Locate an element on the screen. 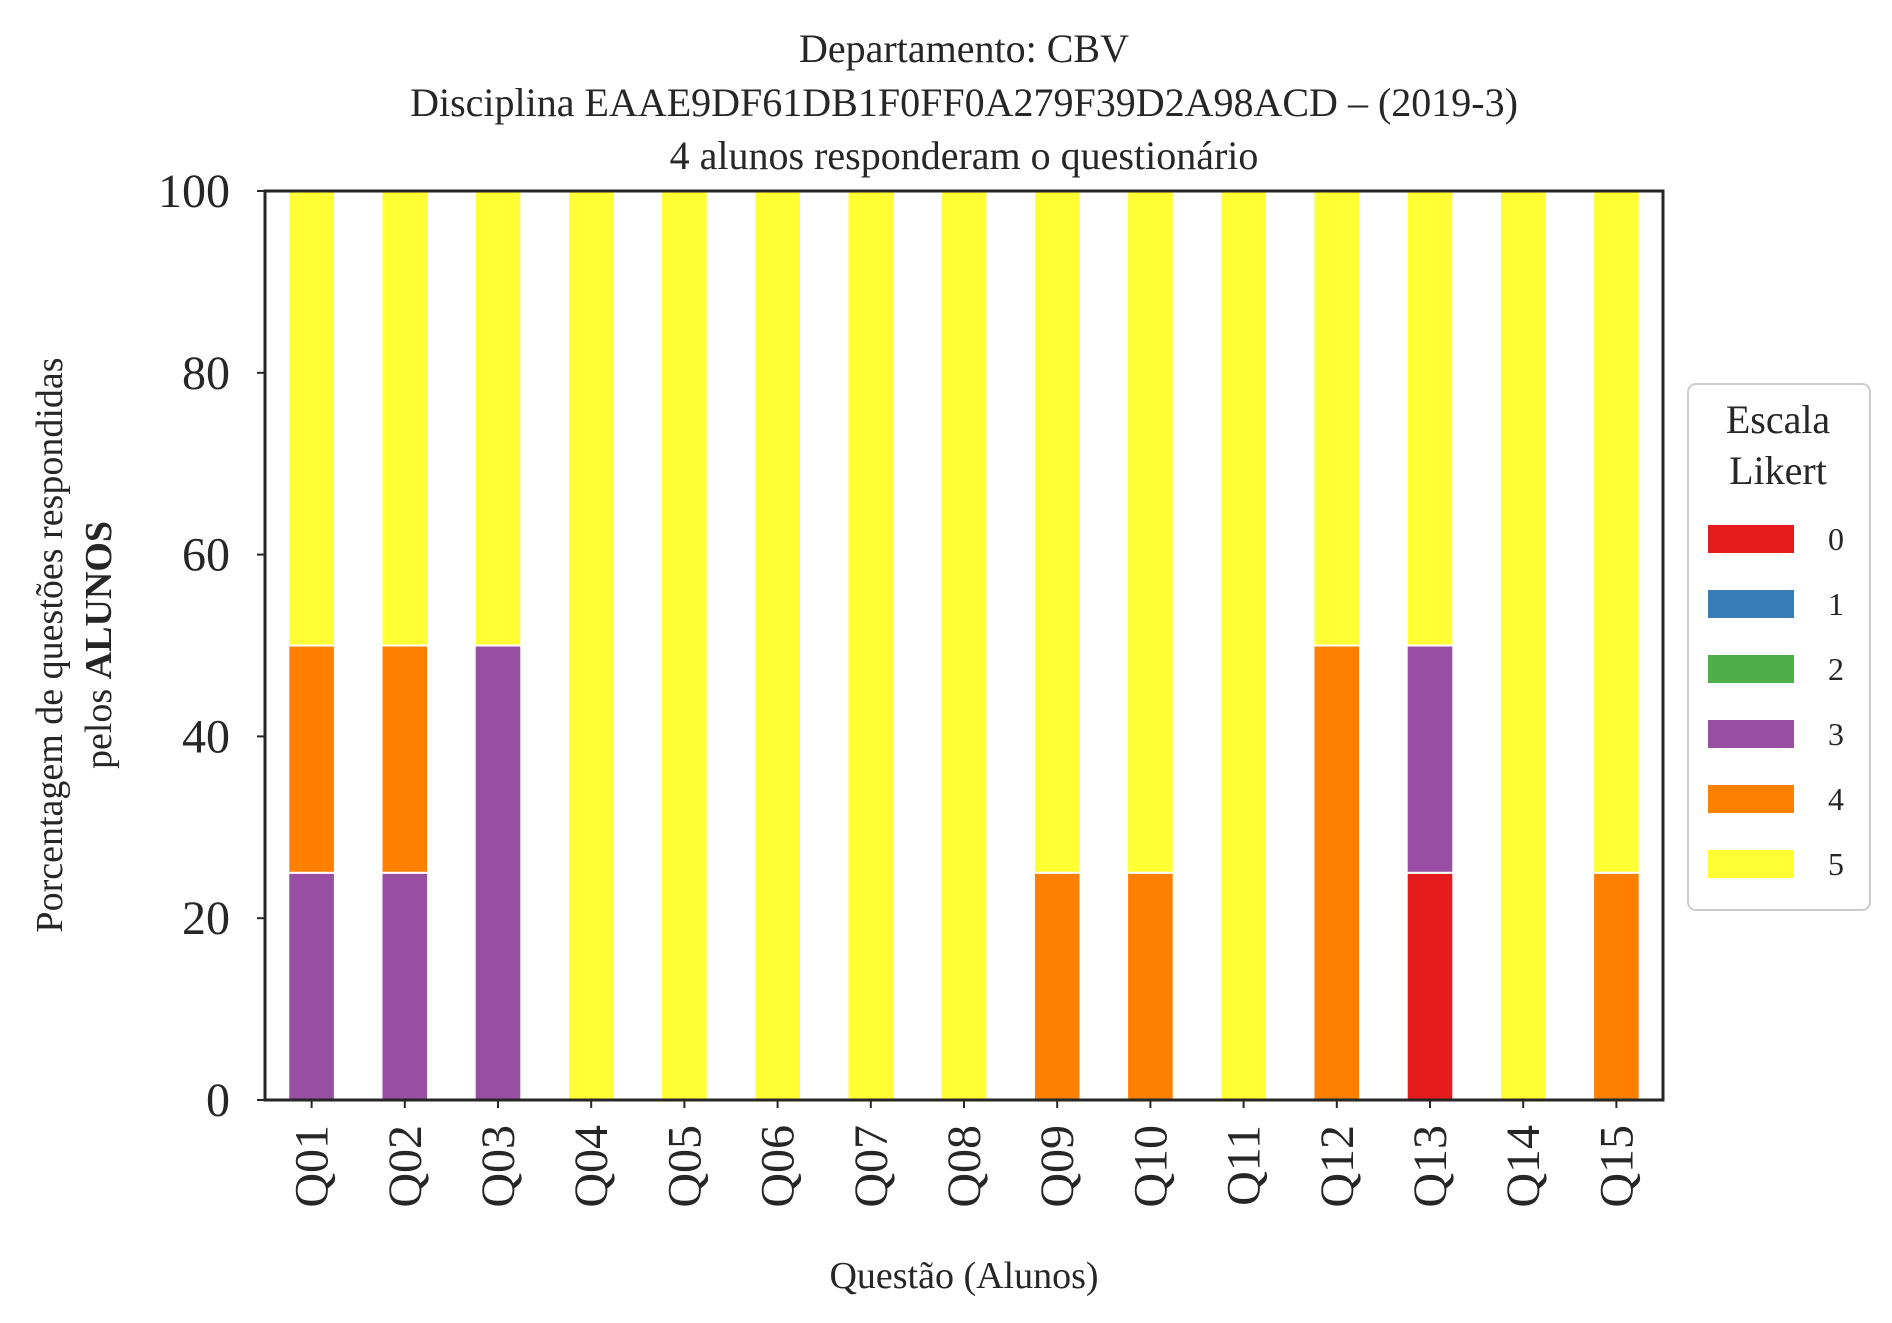 This screenshot has height=1323, width=1892. legend-label-4: 4 is located at coordinates (1836, 799).